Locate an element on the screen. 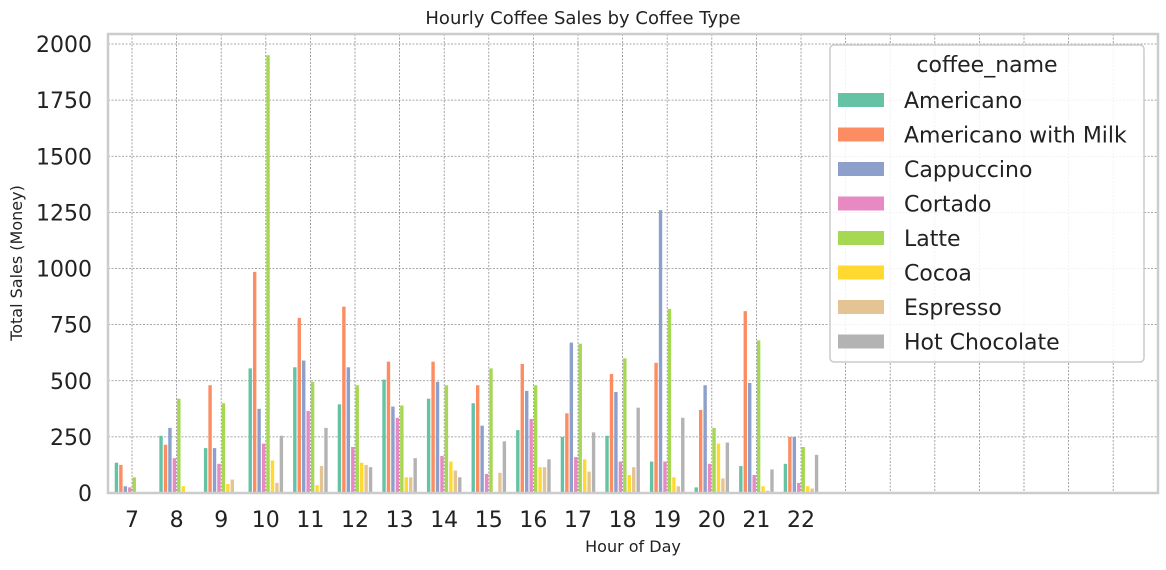 The height and width of the screenshot is (570, 1166). legend-label: Cocoa is located at coordinates (938, 274).